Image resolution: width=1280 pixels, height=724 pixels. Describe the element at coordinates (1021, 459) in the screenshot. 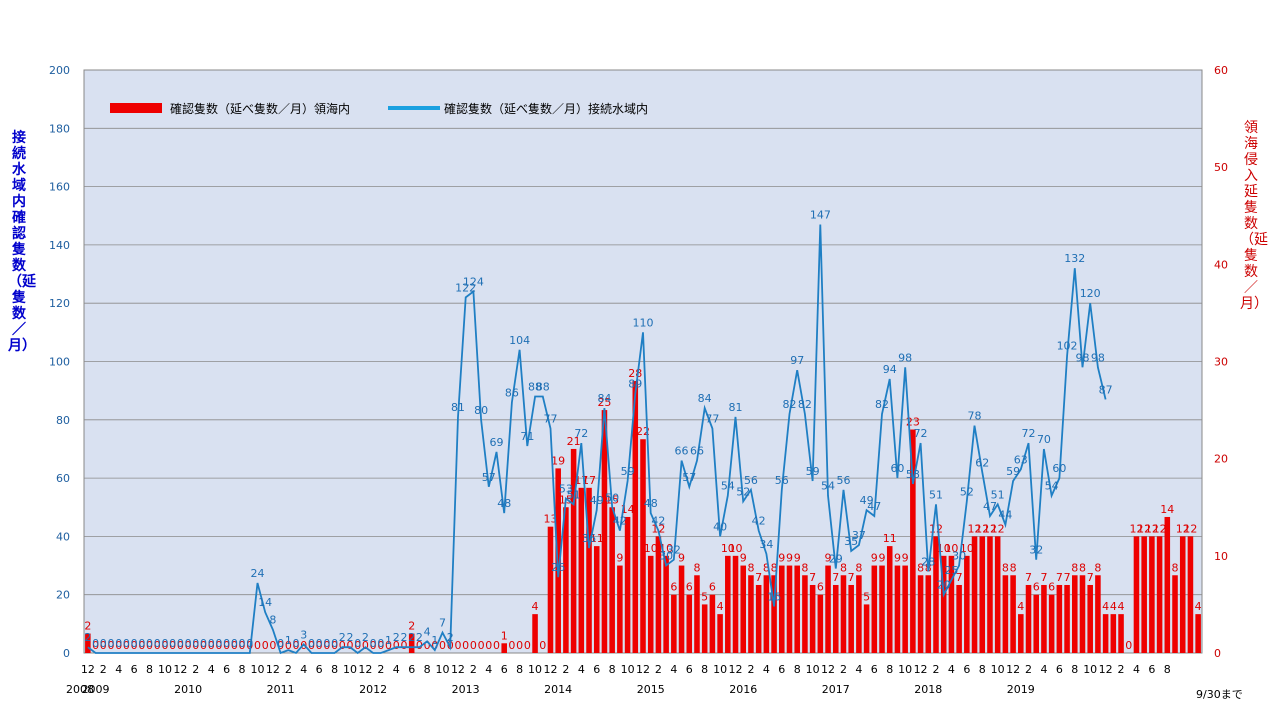

I see `line-data-label: 63` at that location.